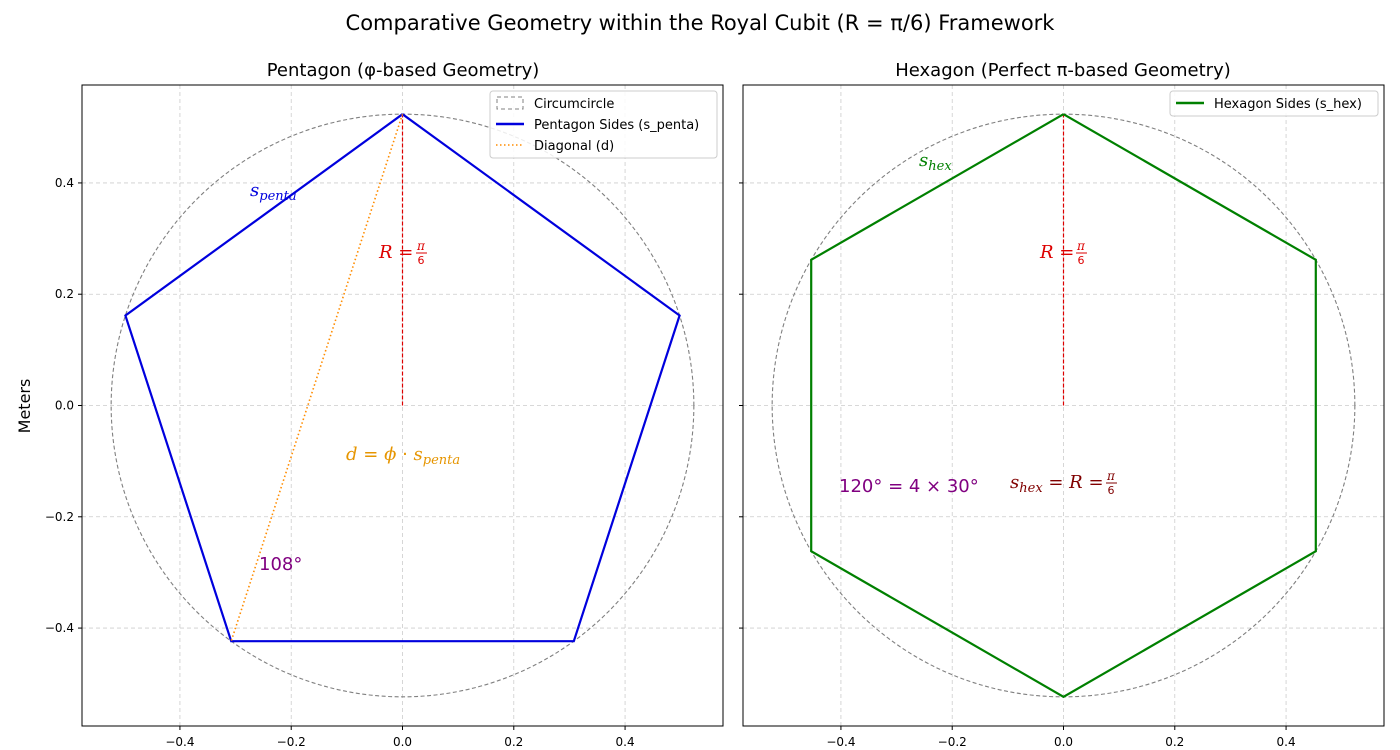  What do you see at coordinates (909, 486) in the screenshot?
I see `hexagon-angle-label: 120° = 4 × 30°` at bounding box center [909, 486].